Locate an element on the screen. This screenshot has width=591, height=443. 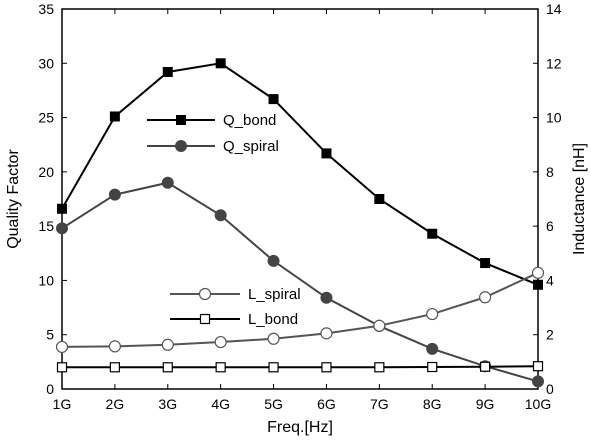
y-left-tick-label: 35 is located at coordinates (46, 9).